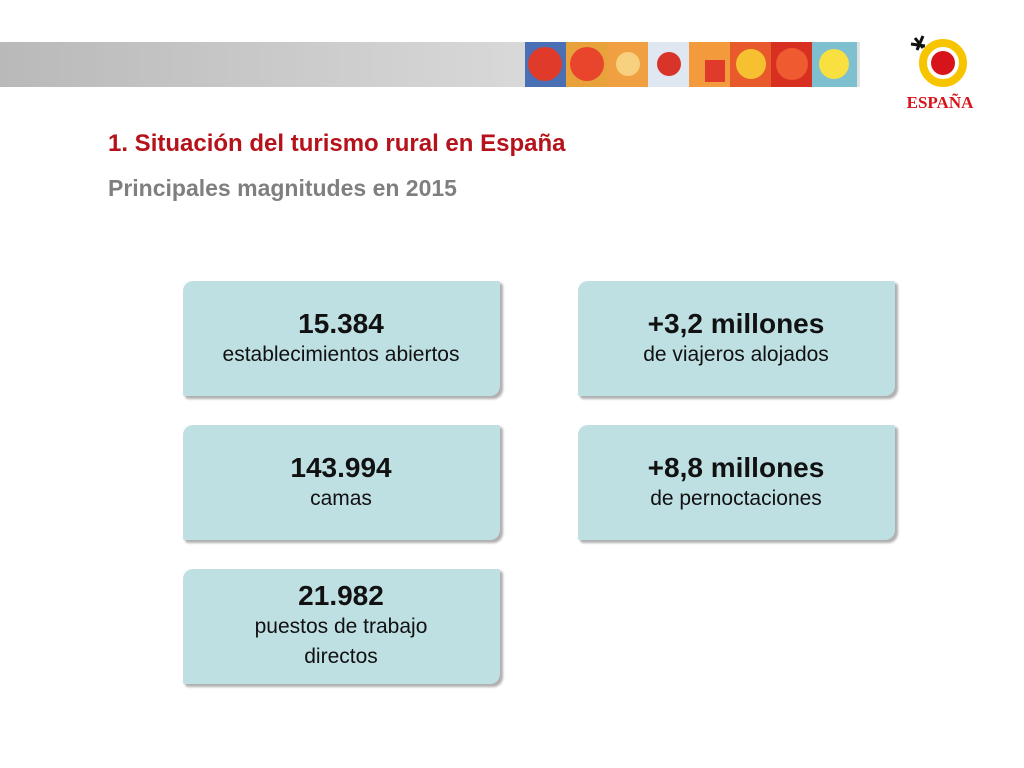 This screenshot has height=768, width=1024. I want to click on stat-value: 143.994, so click(341, 467).